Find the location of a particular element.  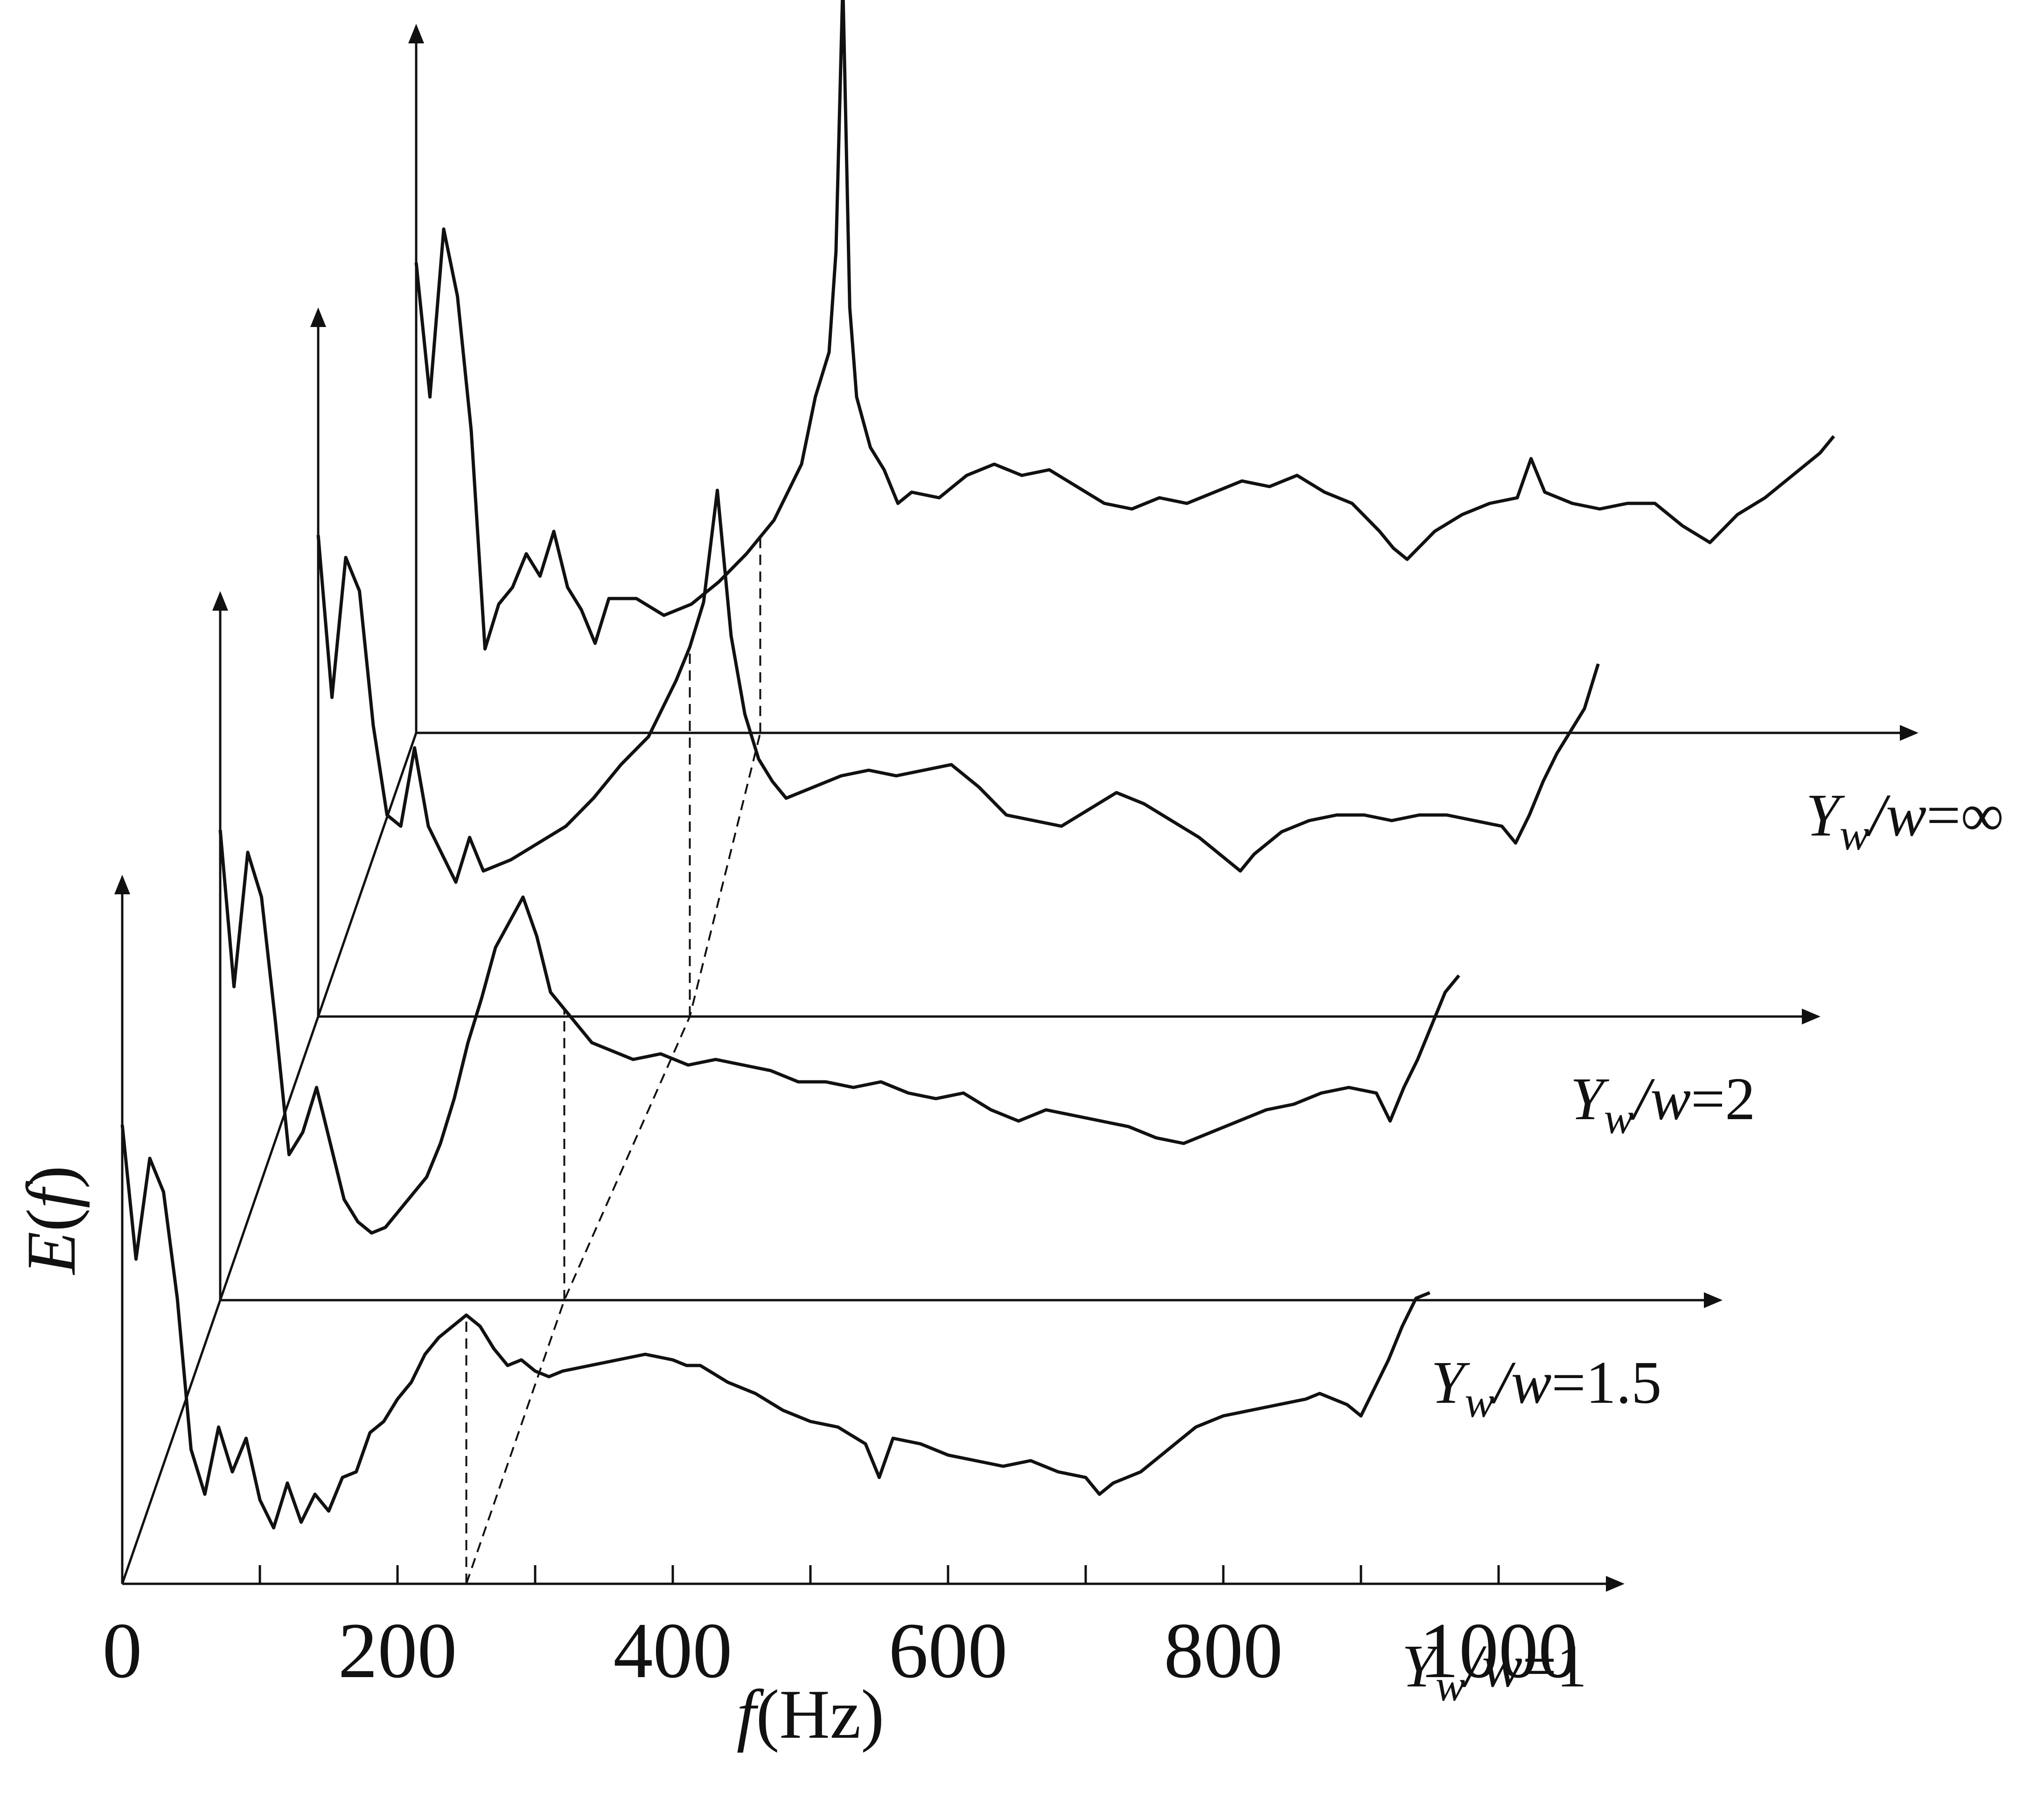

x-tick-label-200: 200 is located at coordinates (397, 1650).